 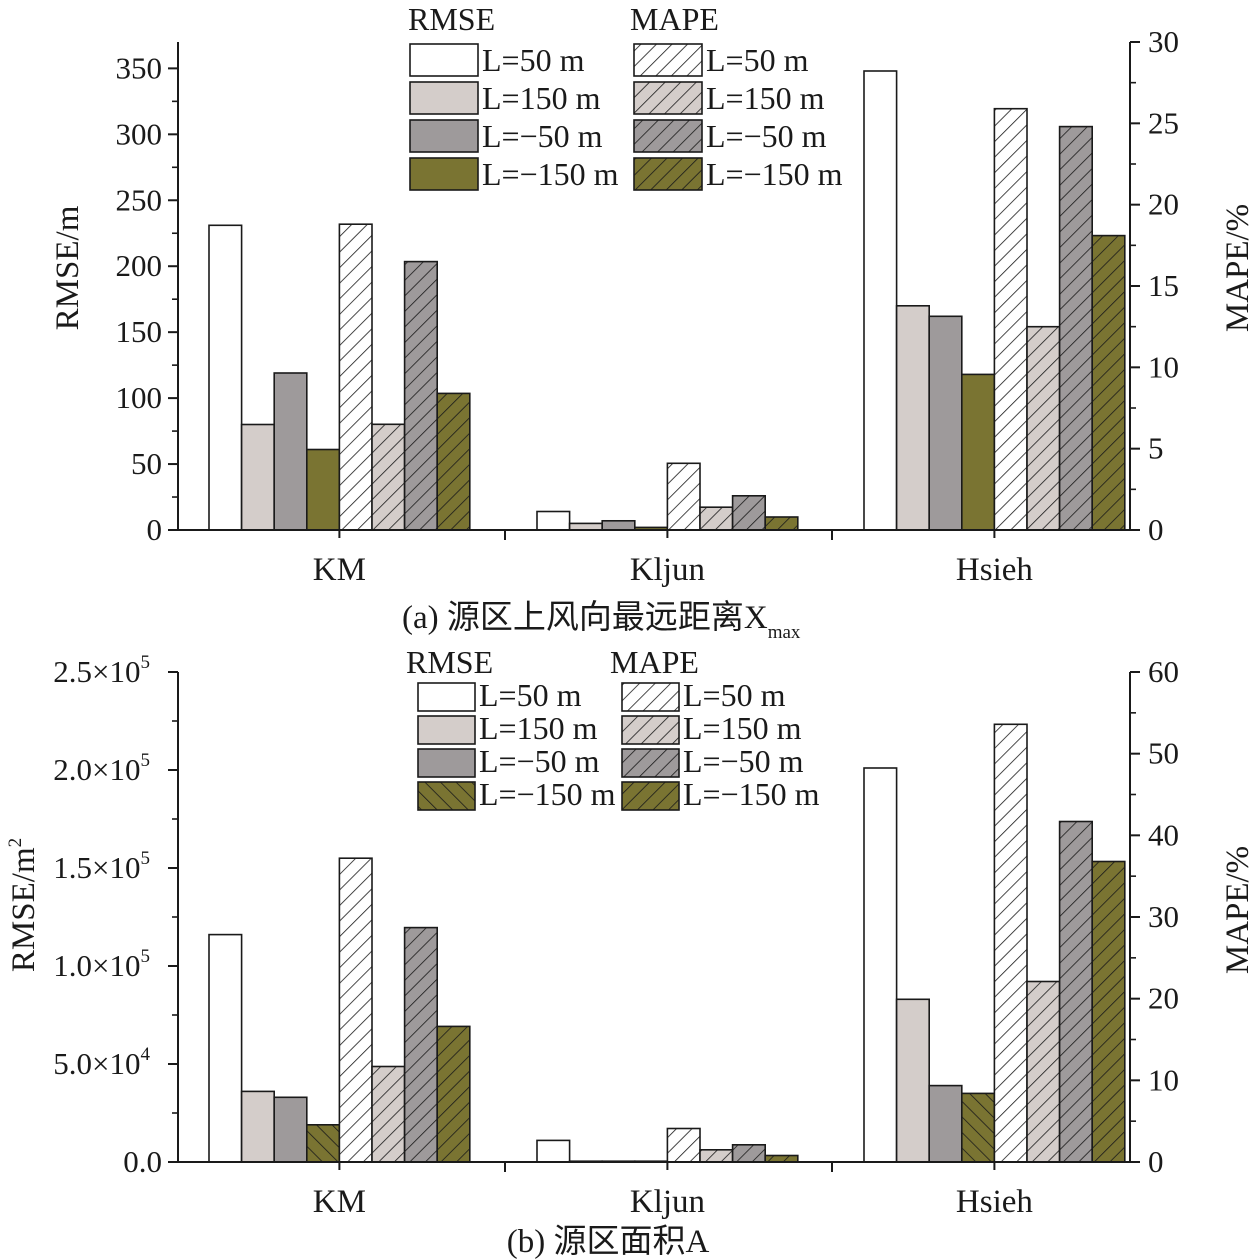 I want to click on bar-b-rmse-l150-km, so click(x=258, y=1126).